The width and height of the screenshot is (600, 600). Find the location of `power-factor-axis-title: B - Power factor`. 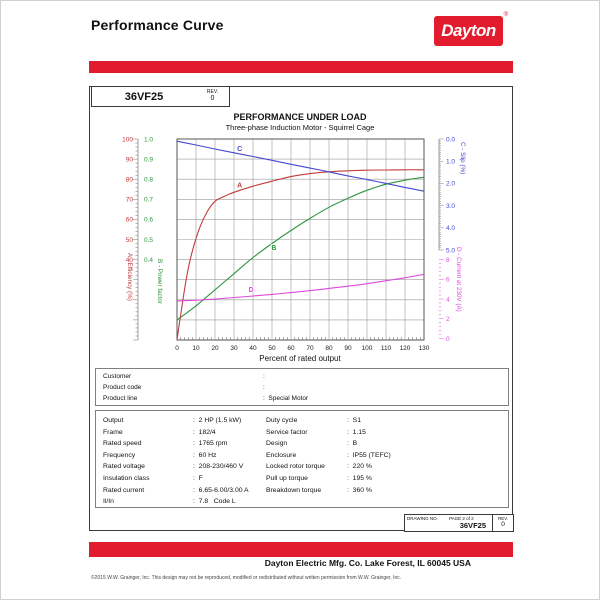

power-factor-axis-title: B - Power factor is located at coordinates (159, 281).